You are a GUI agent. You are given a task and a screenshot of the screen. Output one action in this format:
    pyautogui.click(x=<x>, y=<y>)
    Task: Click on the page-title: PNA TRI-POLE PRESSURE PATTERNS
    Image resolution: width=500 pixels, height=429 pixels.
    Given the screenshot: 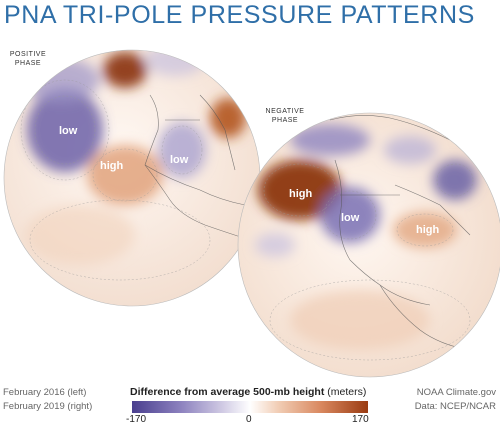 What is the action you would take?
    pyautogui.click(x=239, y=15)
    